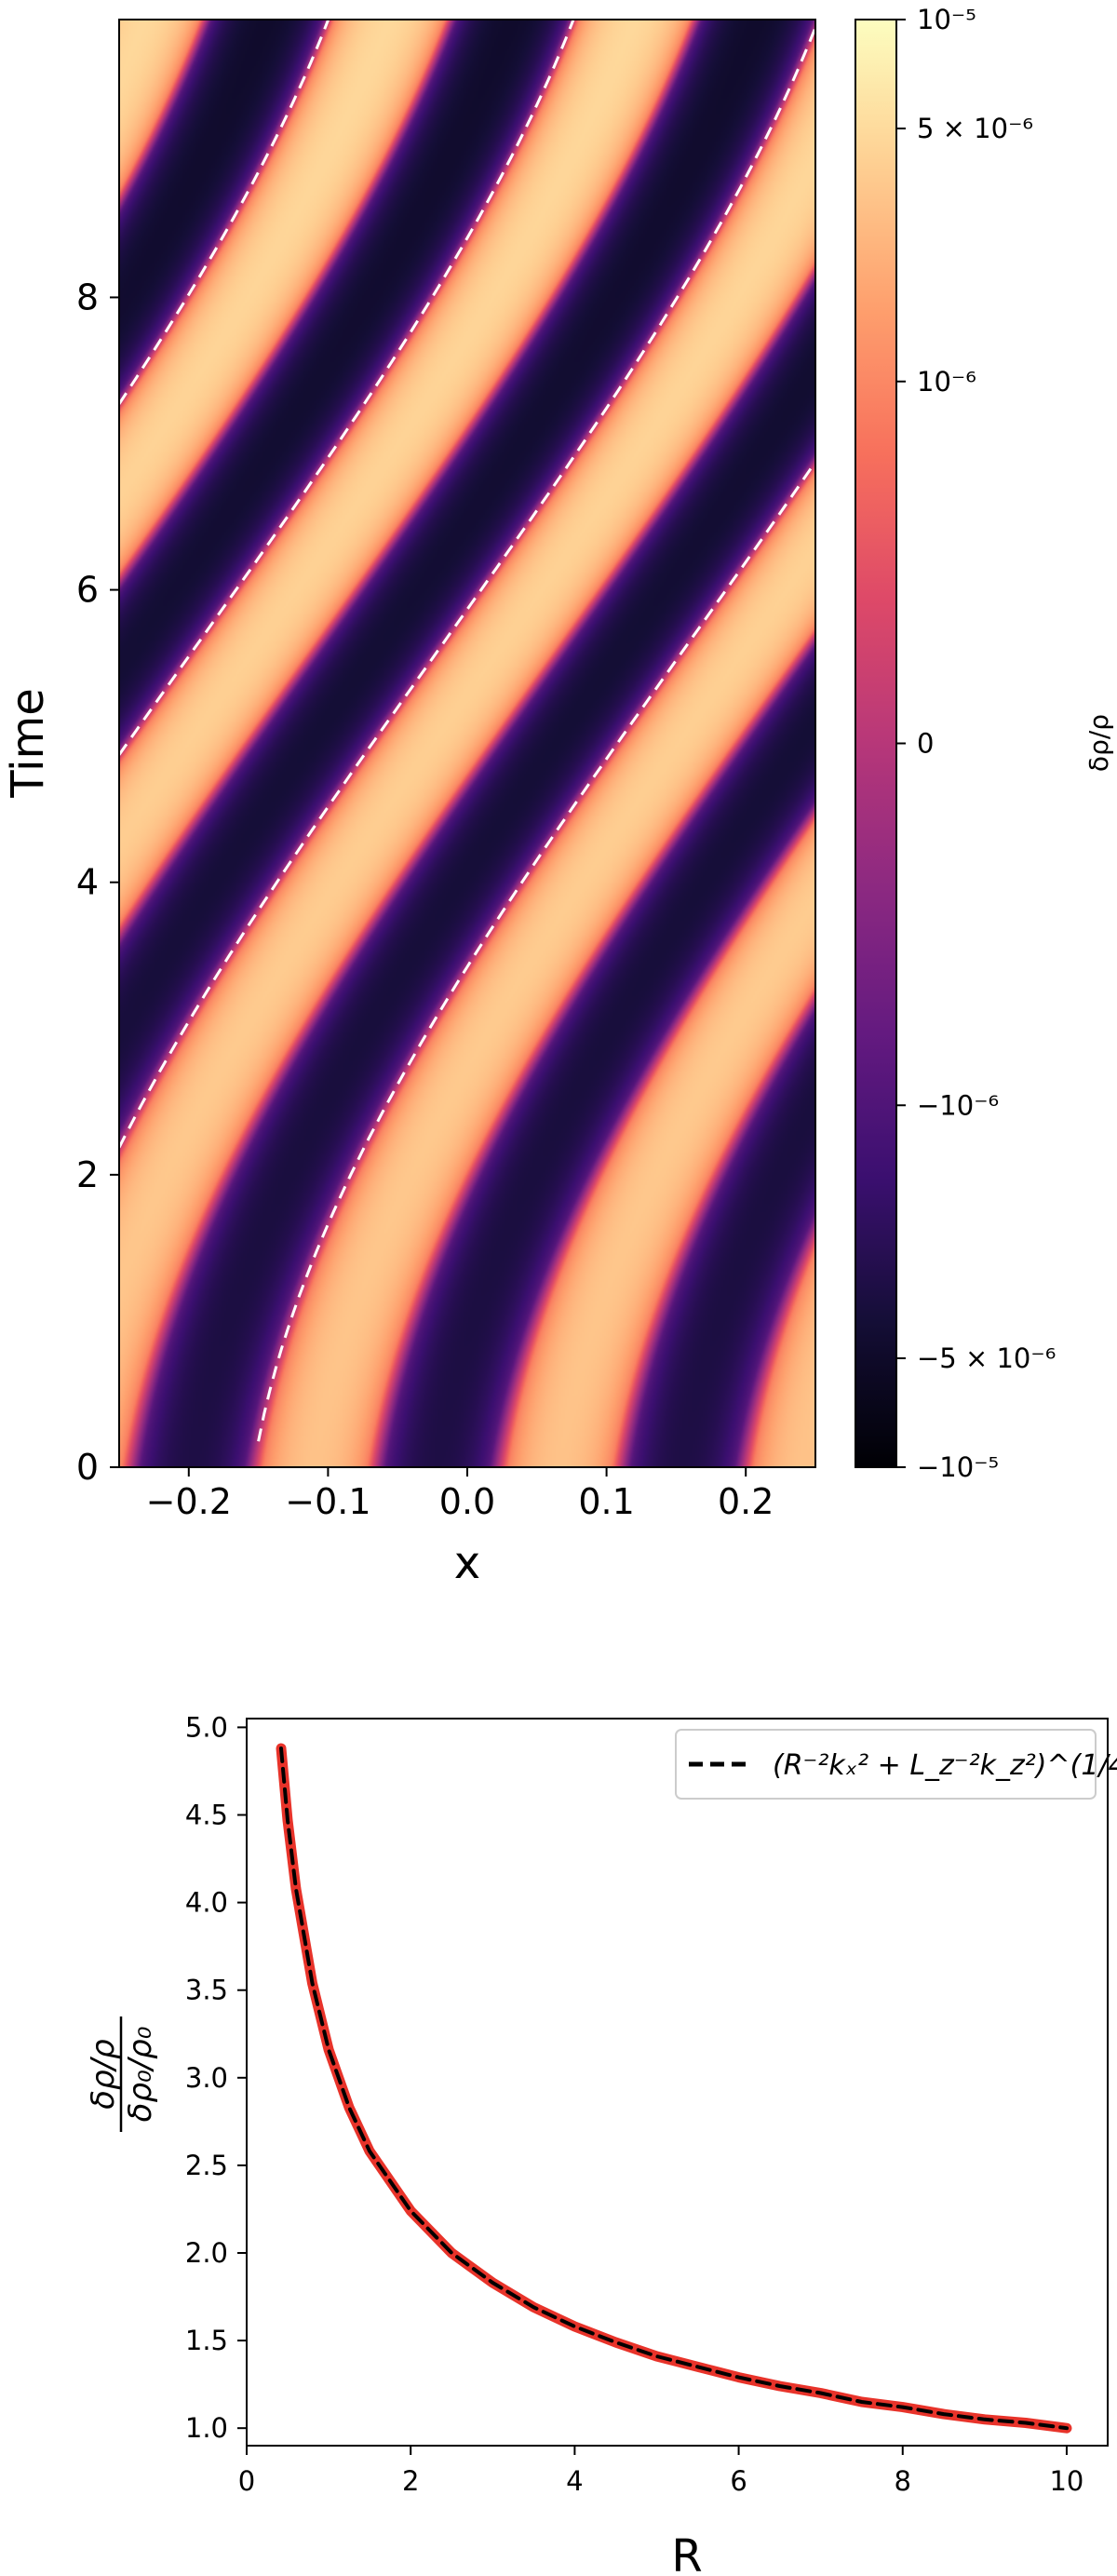  Describe the element at coordinates (206, 2165) in the screenshot. I see `y-tick-label: 2.5` at that location.